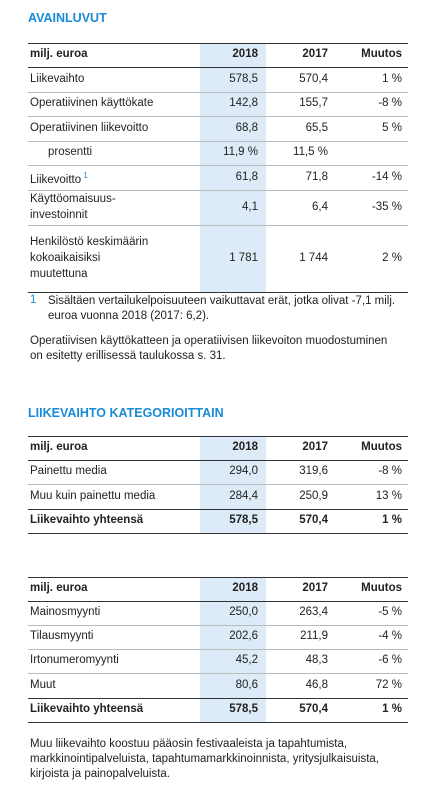 The image size is (439, 800). Describe the element at coordinates (390, 612) in the screenshot. I see `value-cell: -5 %` at that location.